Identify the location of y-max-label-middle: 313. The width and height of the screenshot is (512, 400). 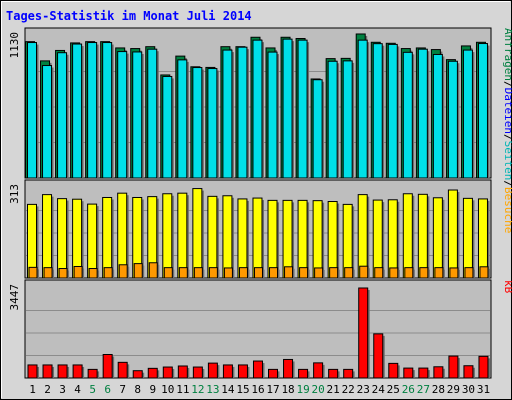
(14, 194).